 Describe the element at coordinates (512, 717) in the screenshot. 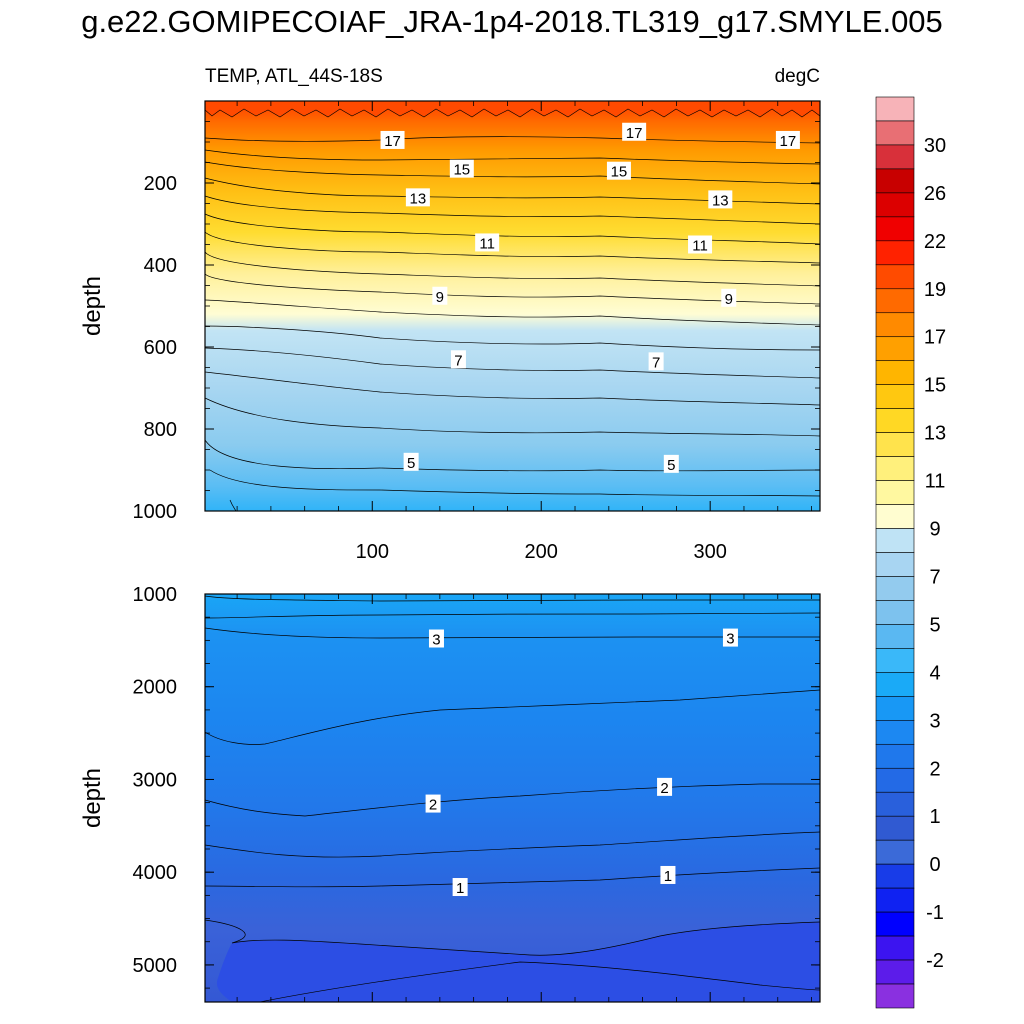

I see `isotherm-2.5` at that location.